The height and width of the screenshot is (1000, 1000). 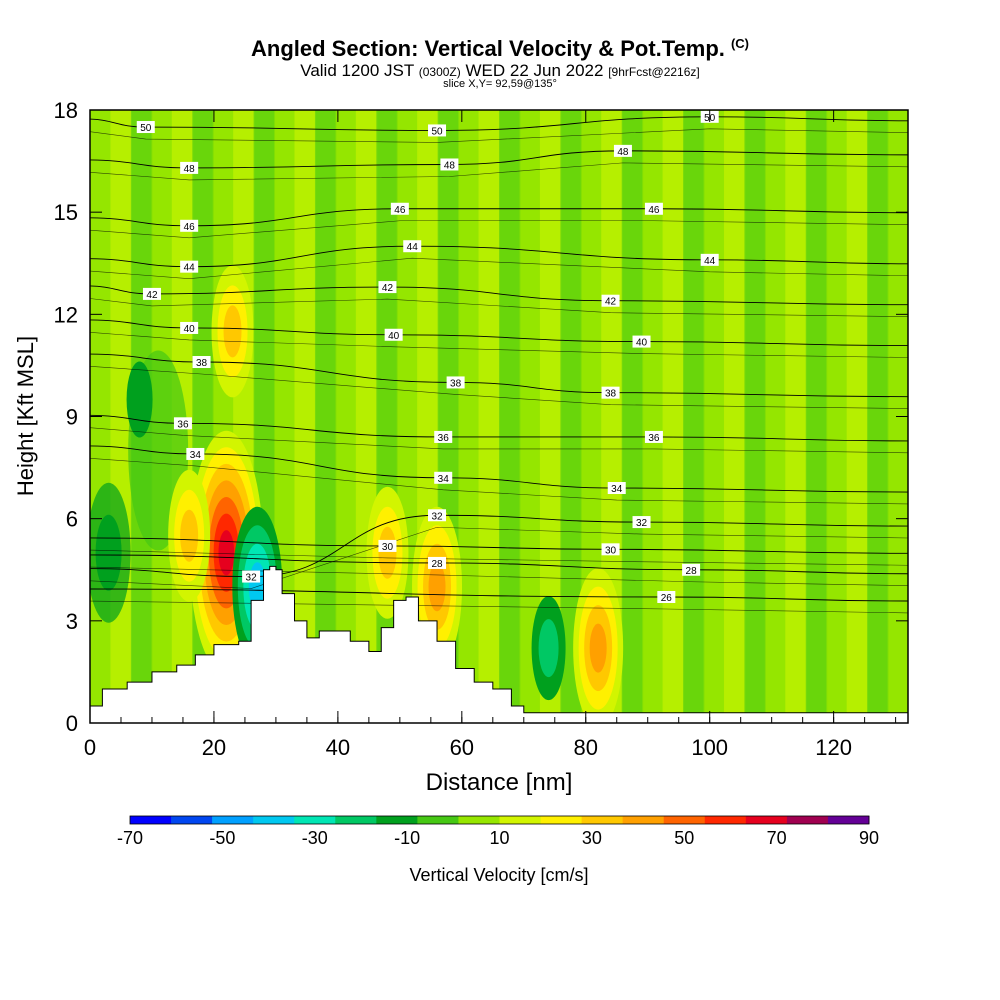 I want to click on colorbar-tick-label: 50, so click(x=684, y=838).